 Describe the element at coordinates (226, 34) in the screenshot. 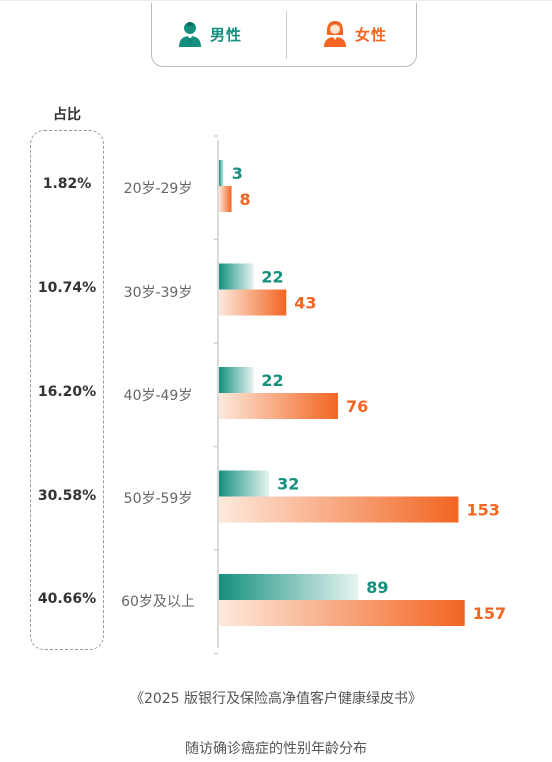

I see `legend-male-label: 男性` at that location.